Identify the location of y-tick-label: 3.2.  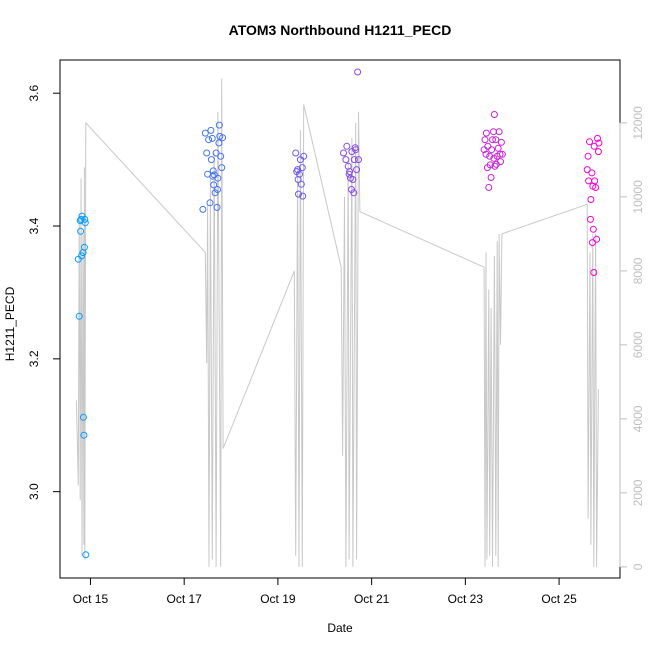
(34, 358).